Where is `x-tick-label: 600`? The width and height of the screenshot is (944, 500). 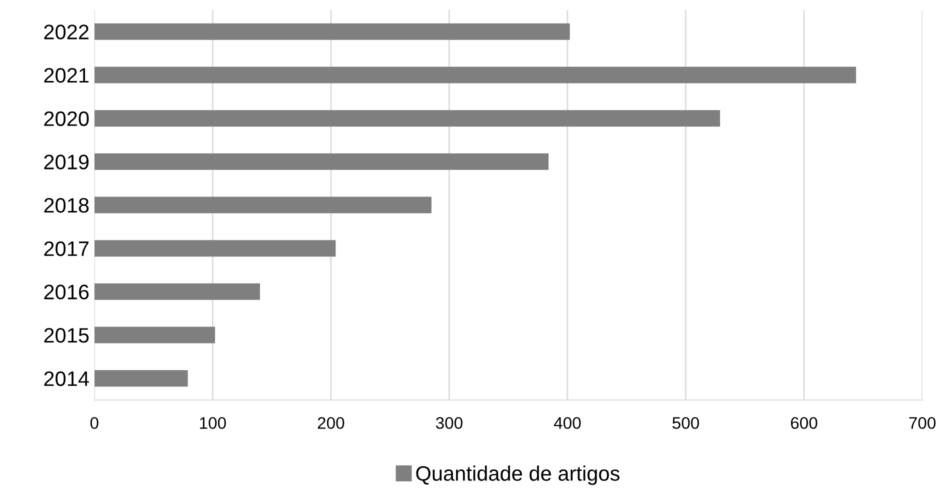
x-tick-label: 600 is located at coordinates (804, 423).